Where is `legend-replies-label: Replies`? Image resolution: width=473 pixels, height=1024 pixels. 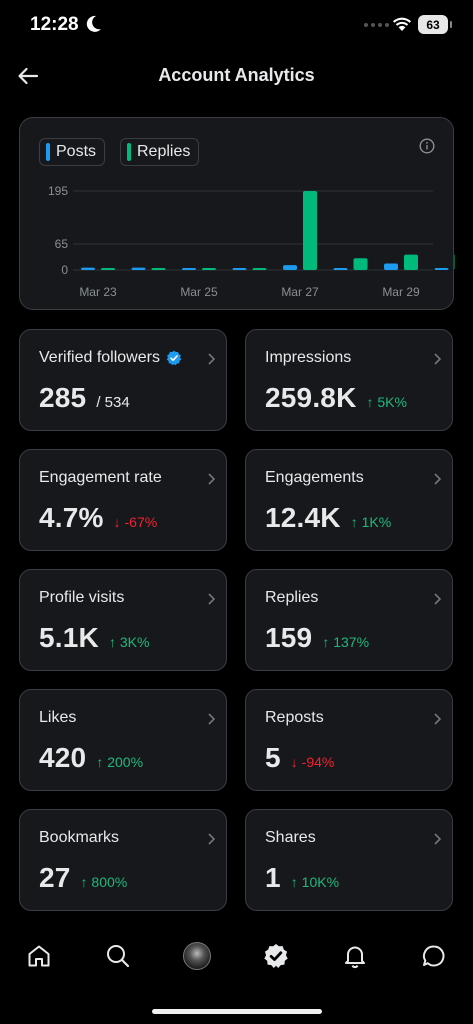 legend-replies-label: Replies is located at coordinates (164, 151).